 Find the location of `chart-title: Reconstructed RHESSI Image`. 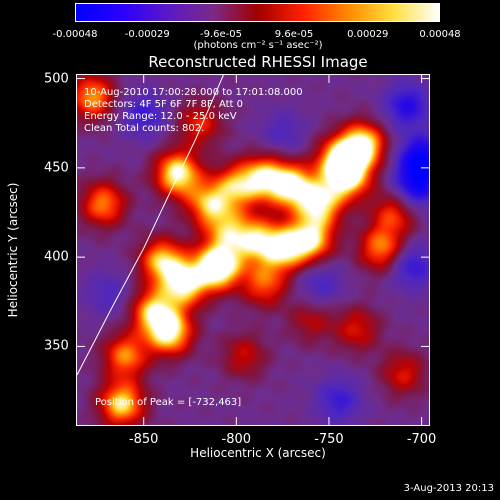

chart-title: Reconstructed RHESSI Image is located at coordinates (258, 62).